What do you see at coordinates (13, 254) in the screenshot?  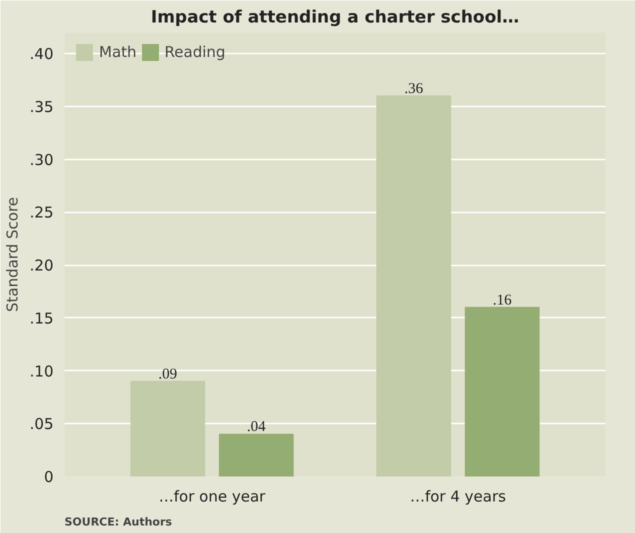 I see `y-axis-title: Standard Score` at bounding box center [13, 254].